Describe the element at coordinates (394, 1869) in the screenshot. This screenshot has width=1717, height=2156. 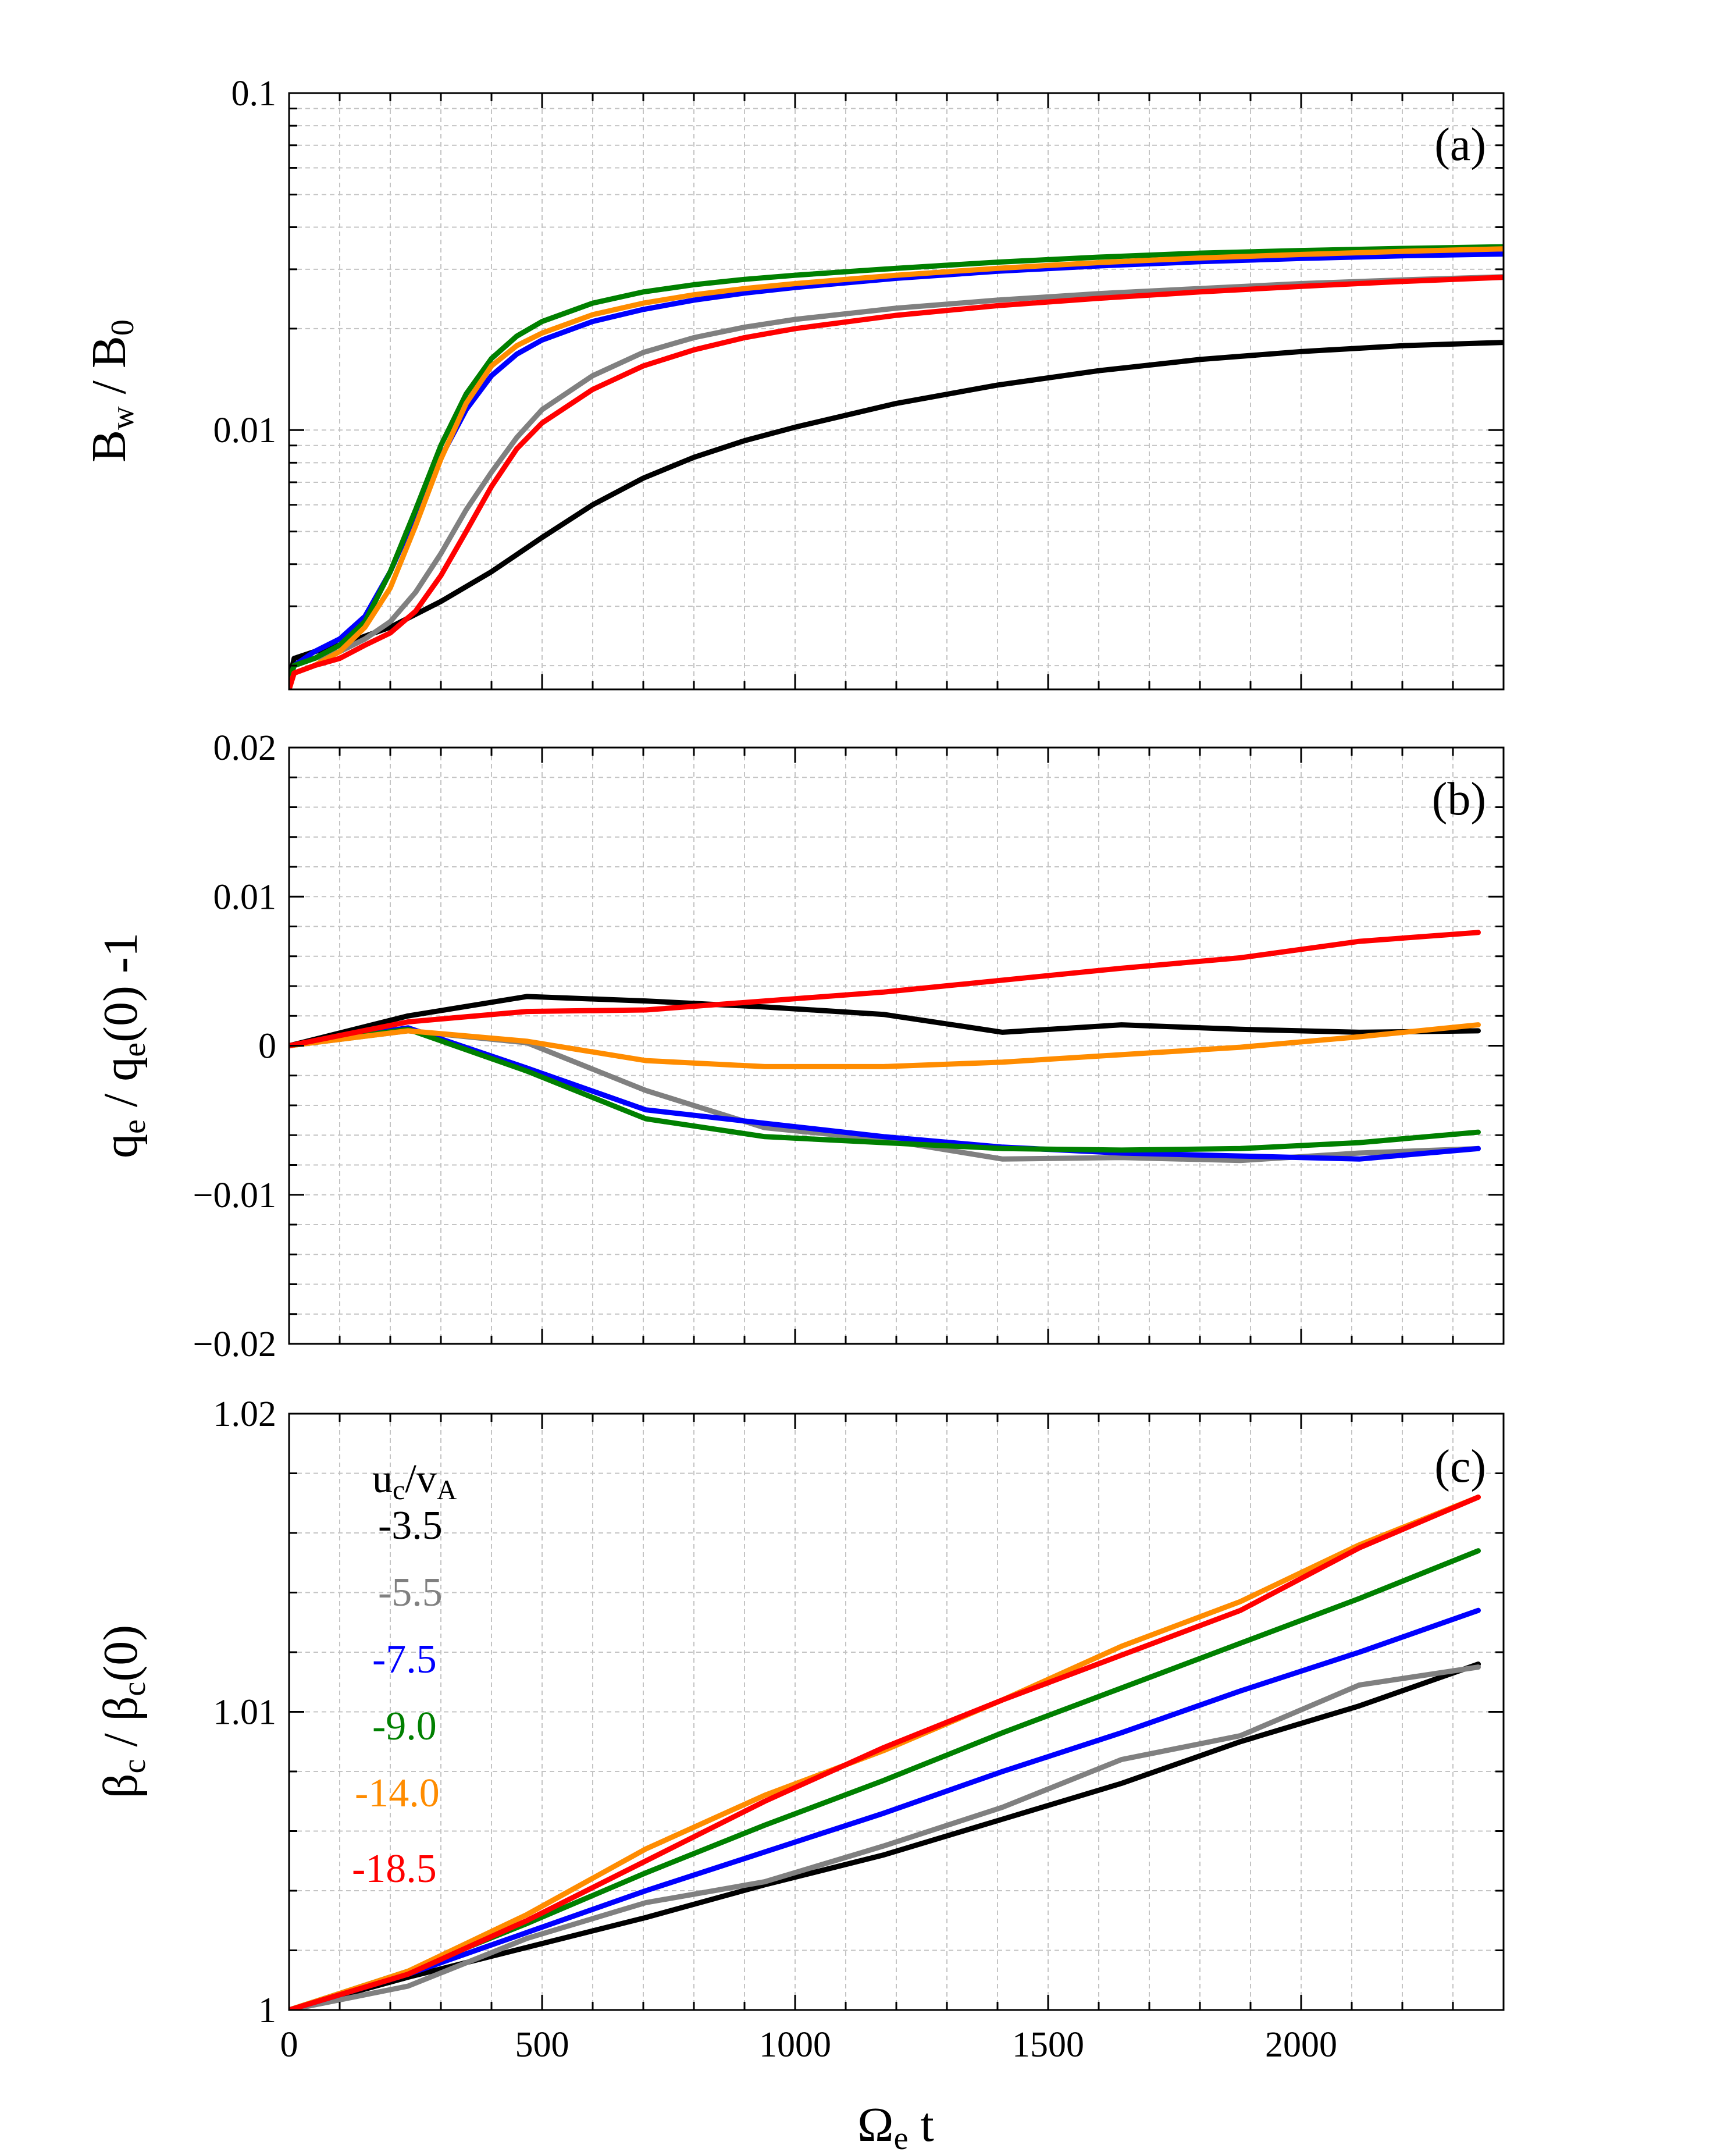
I see `legend-entry: -18.5` at that location.